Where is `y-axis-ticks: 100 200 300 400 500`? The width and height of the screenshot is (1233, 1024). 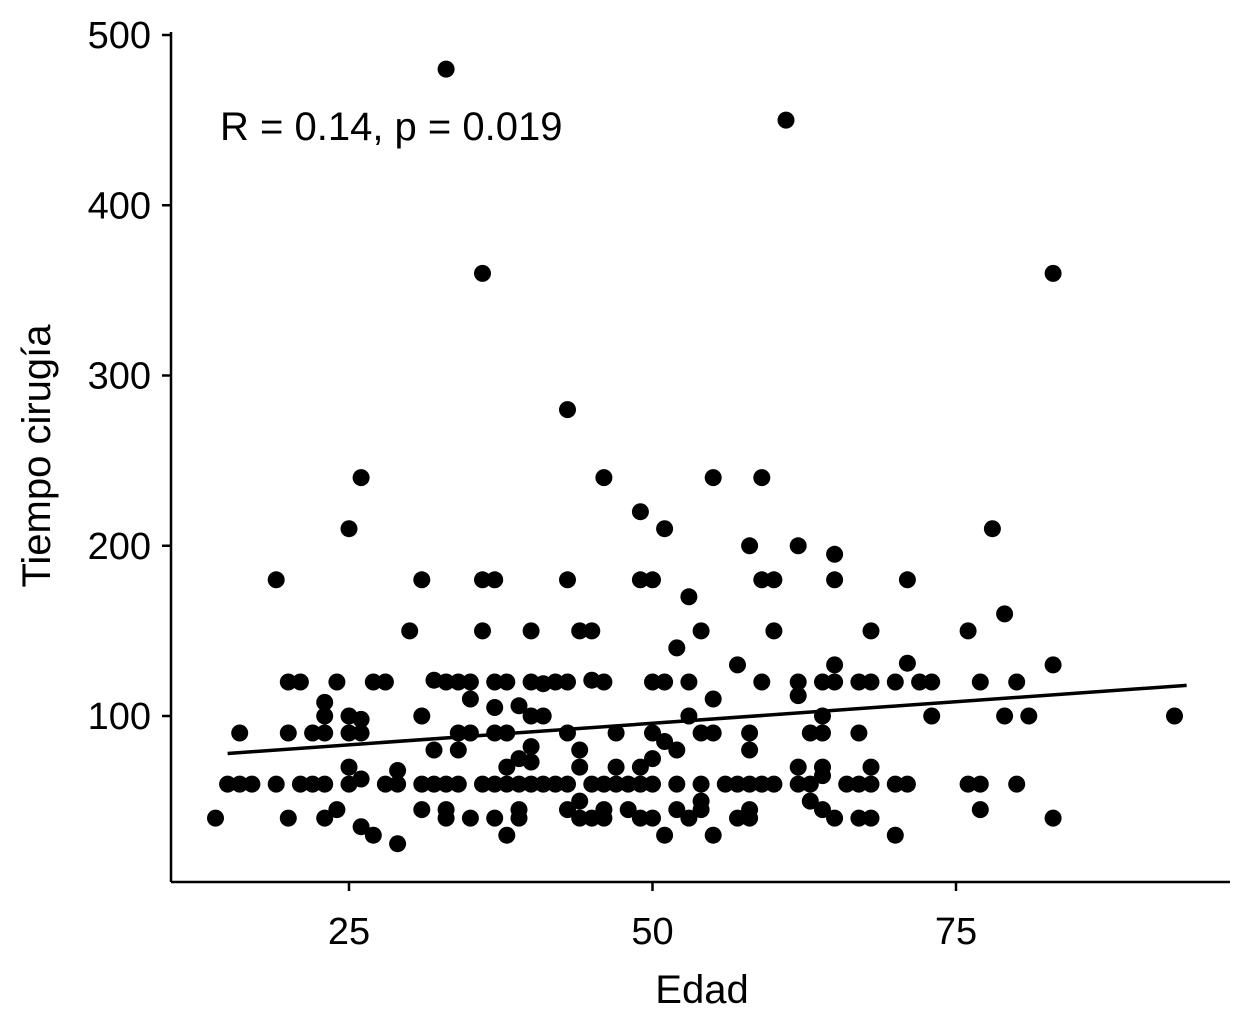 y-axis-ticks: 100 200 300 400 500 is located at coordinates (129, 376).